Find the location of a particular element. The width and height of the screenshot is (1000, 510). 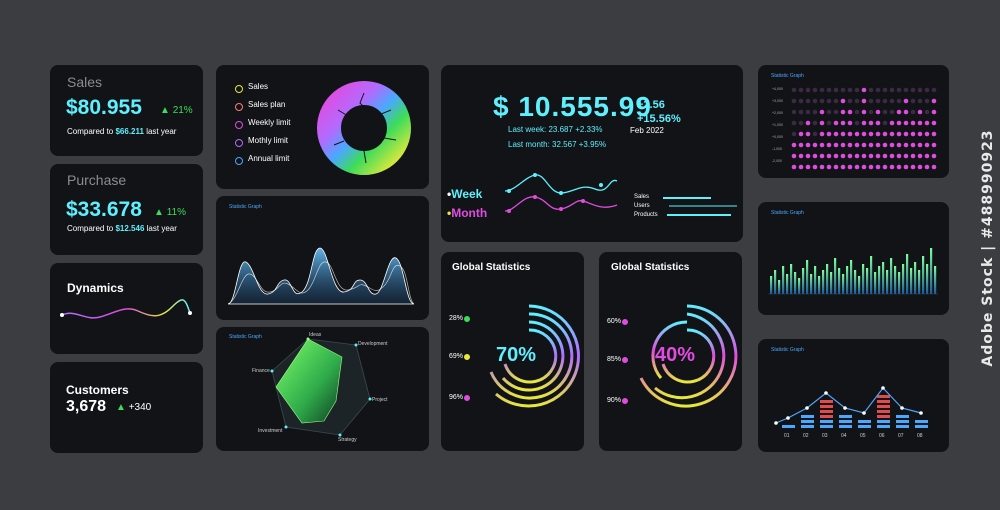

dots-y-tick: +0,000 is located at coordinates (777, 137).